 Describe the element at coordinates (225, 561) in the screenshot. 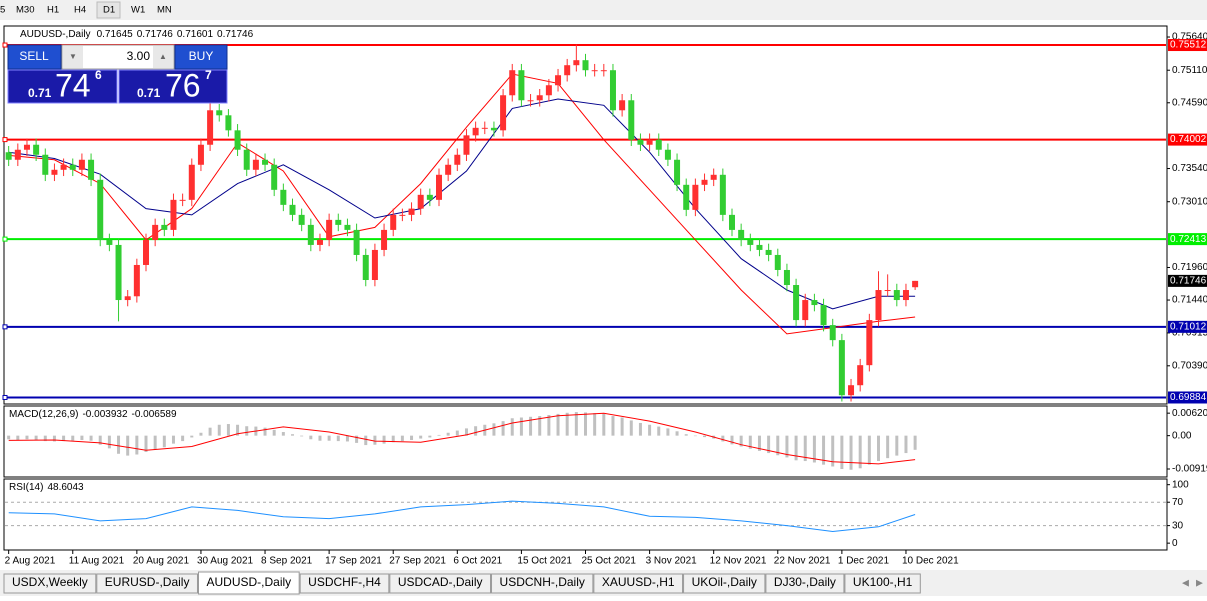

I see `x-tick-label: 30 Aug 2021` at that location.